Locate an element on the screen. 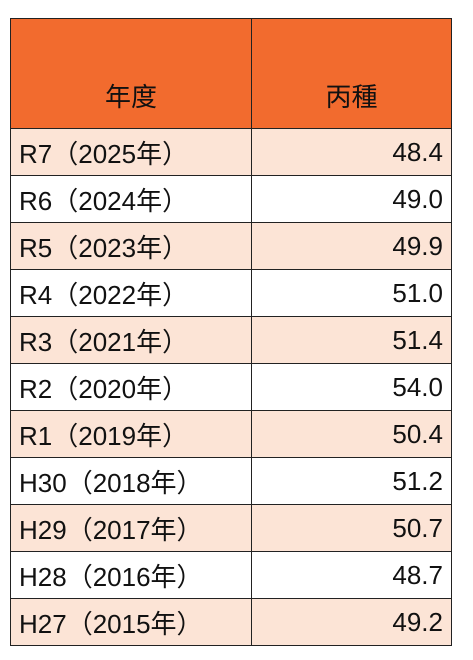 This screenshot has height=660, width=473. year-cell: H29（2017年） is located at coordinates (131, 528).